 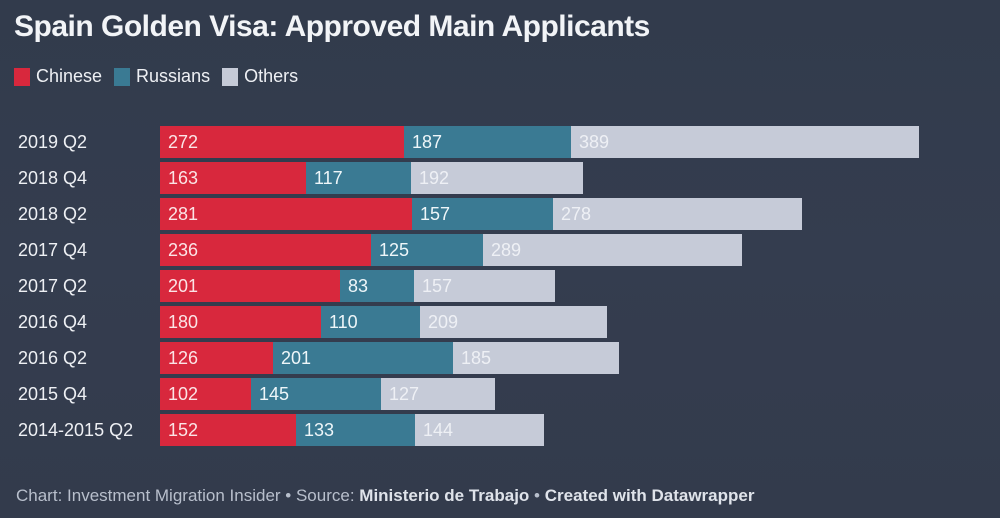 I want to click on stacked-bar: 126 201 185, so click(x=389, y=358).